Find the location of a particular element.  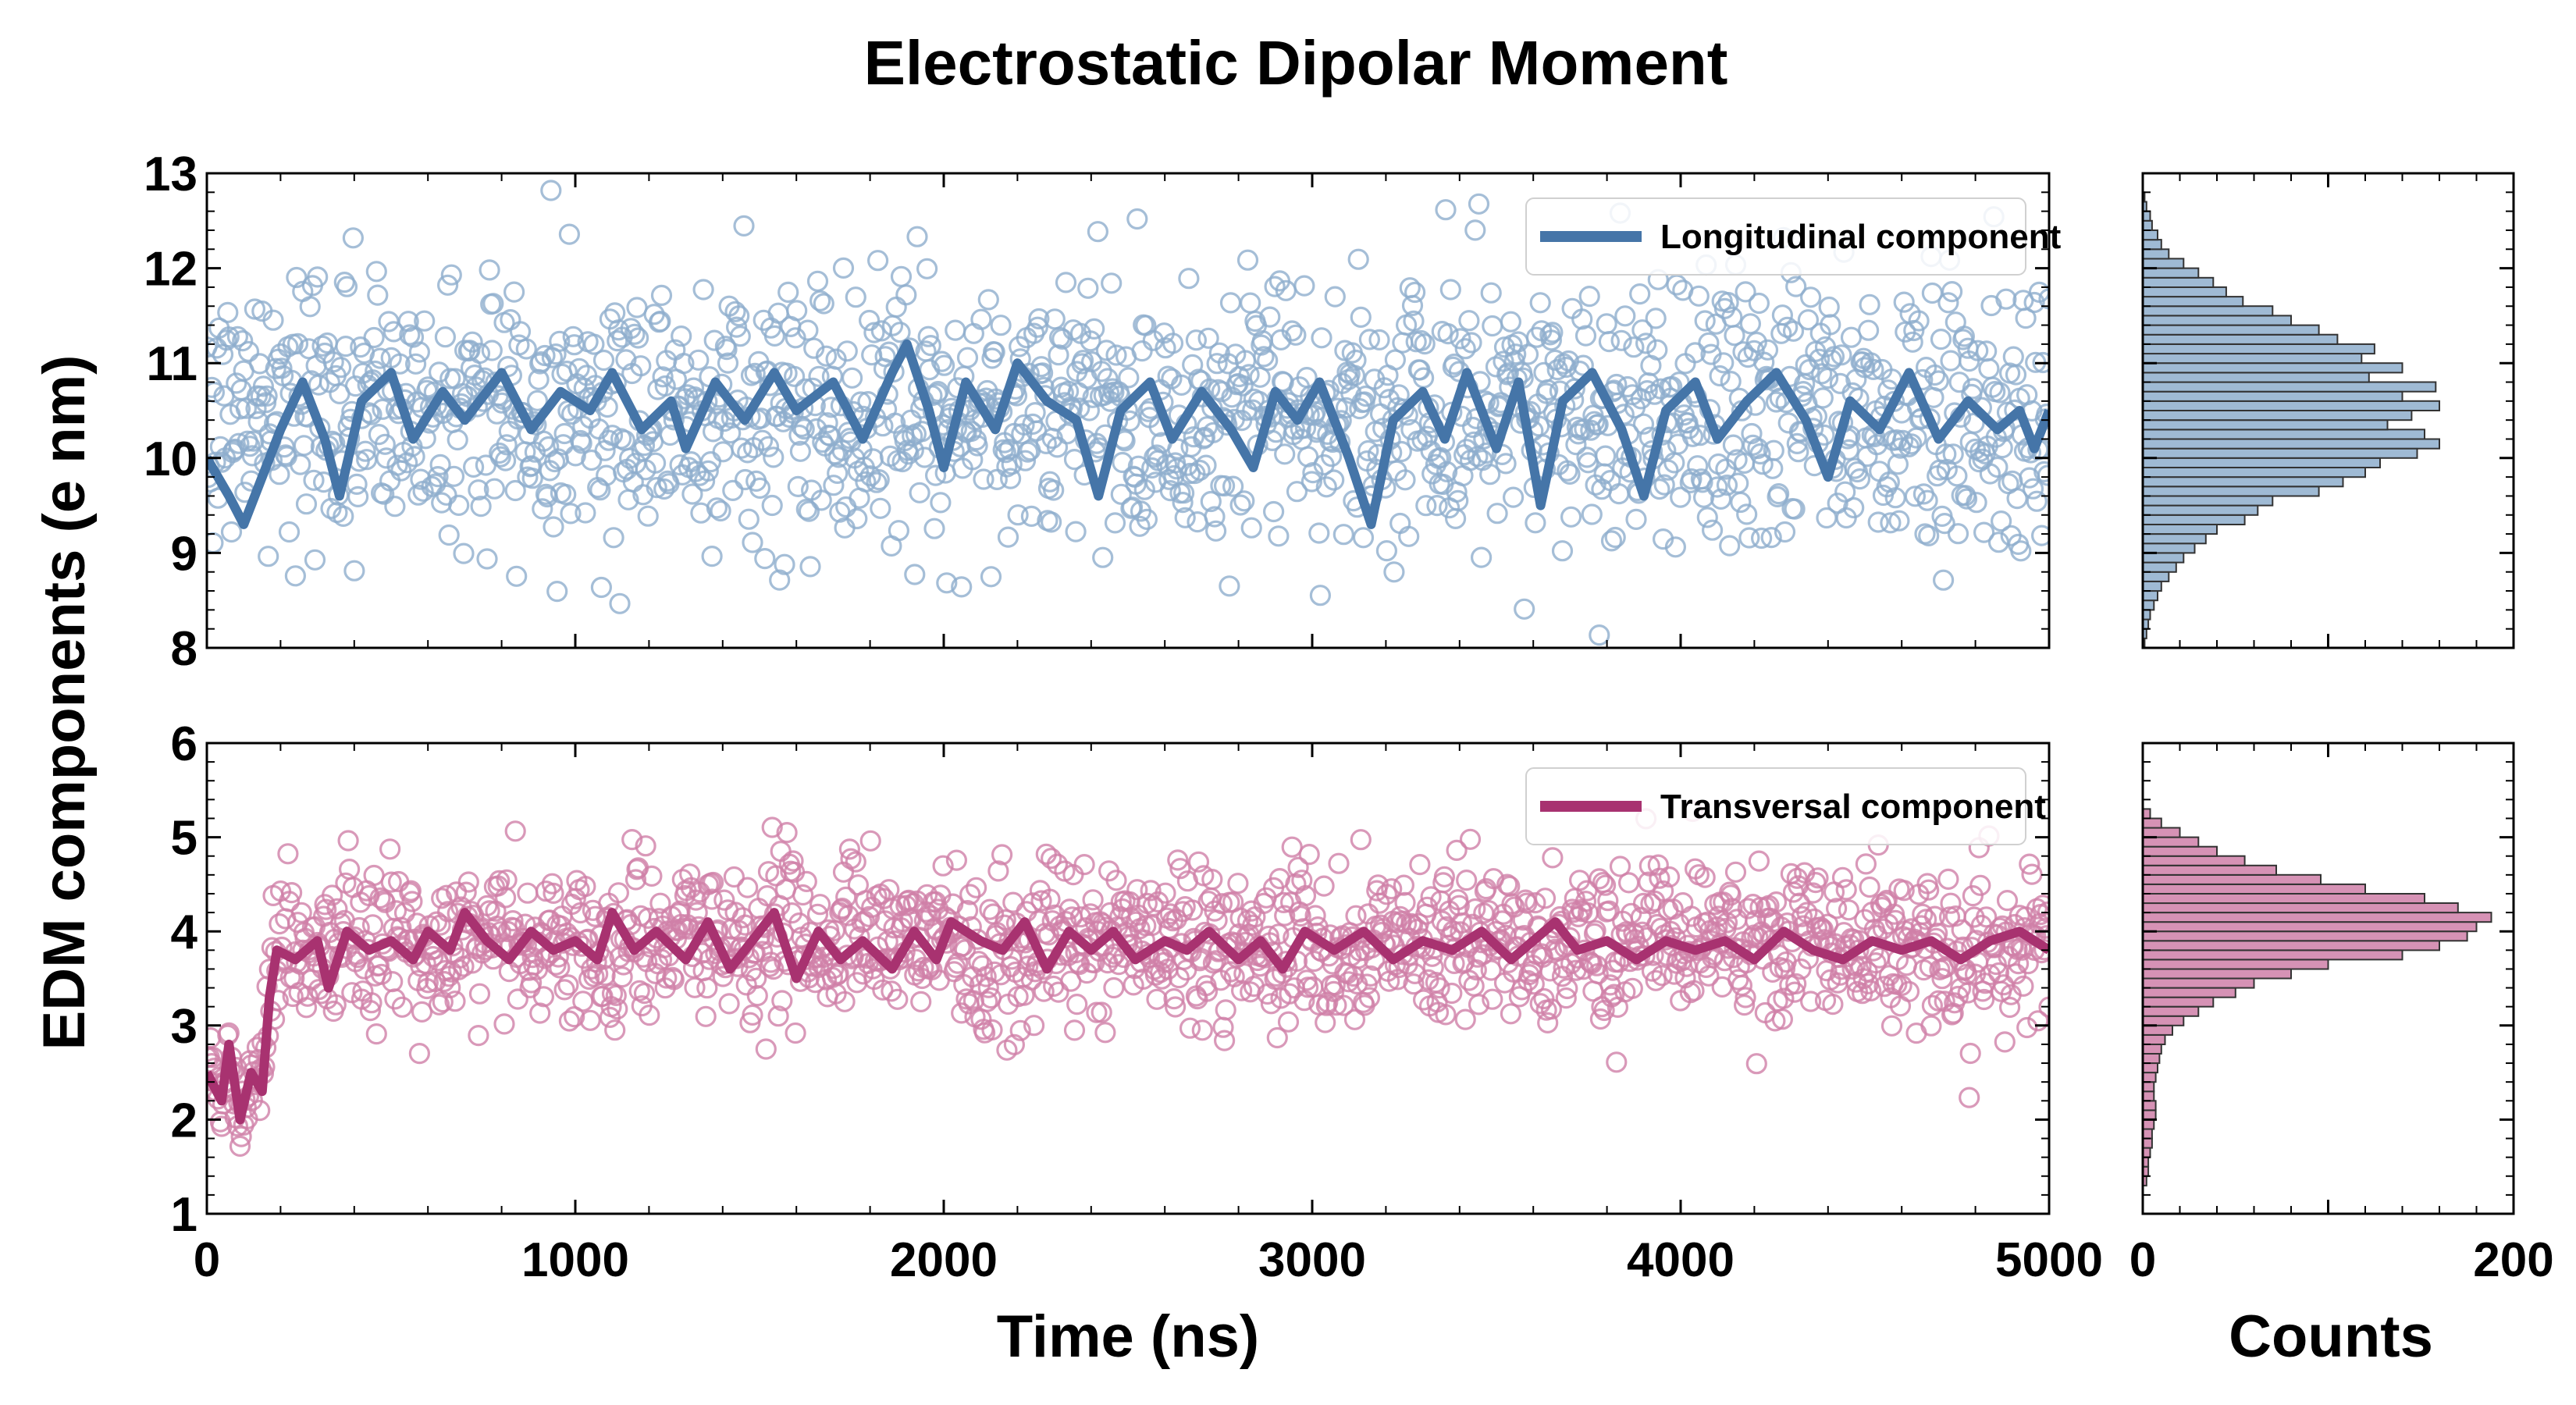

longitudinal-histogram-panel is located at coordinates (2328, 411).